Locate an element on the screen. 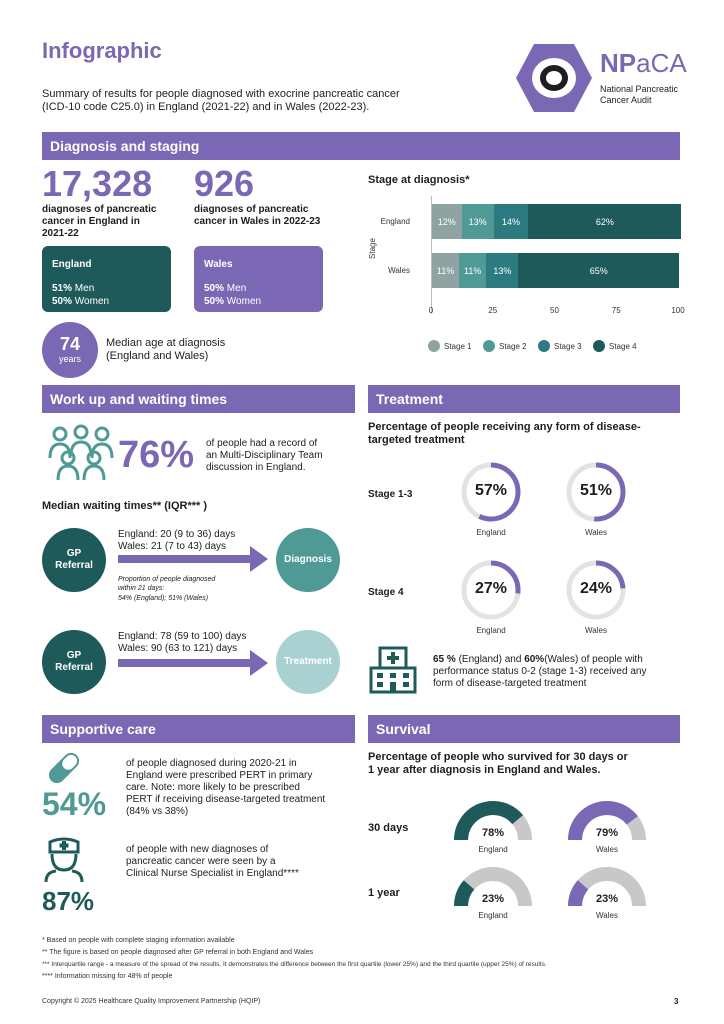 Image resolution: width=724 pixels, height=1024 pixels. wales-women-pct: 50% is located at coordinates (214, 301).